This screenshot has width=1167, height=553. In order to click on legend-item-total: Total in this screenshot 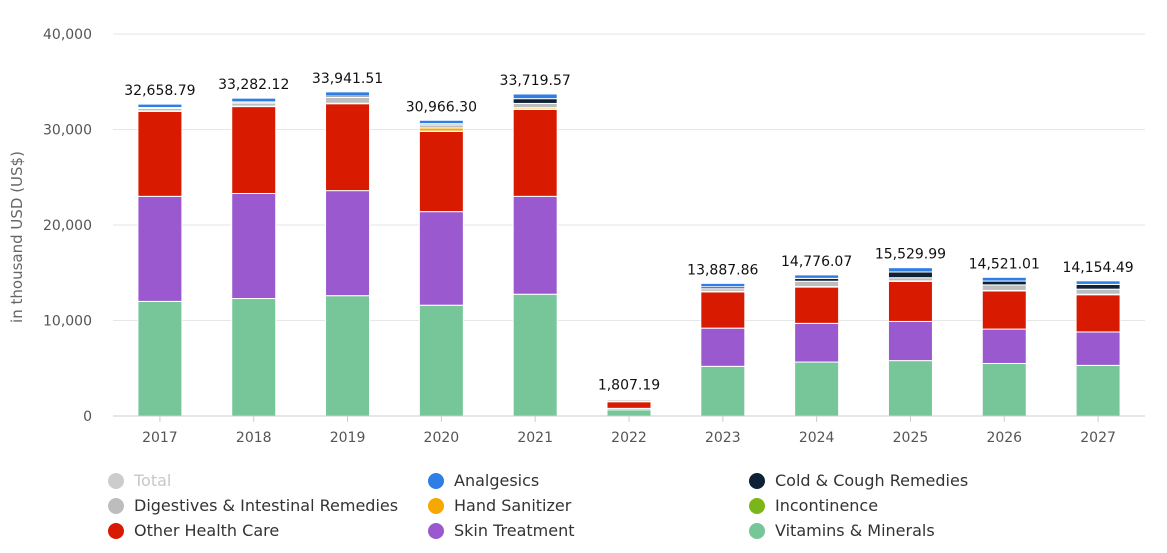, I will do `click(139, 480)`.